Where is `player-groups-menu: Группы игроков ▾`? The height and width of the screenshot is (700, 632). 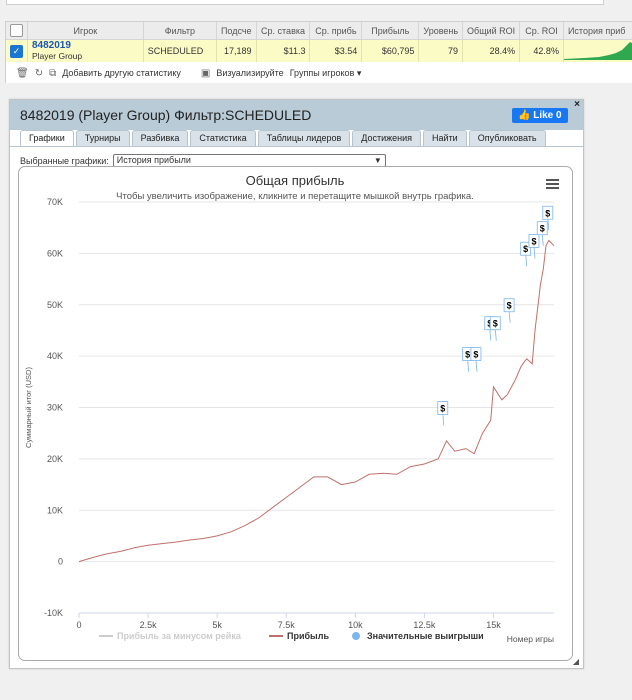 player-groups-menu: Группы игроков ▾ is located at coordinates (326, 73).